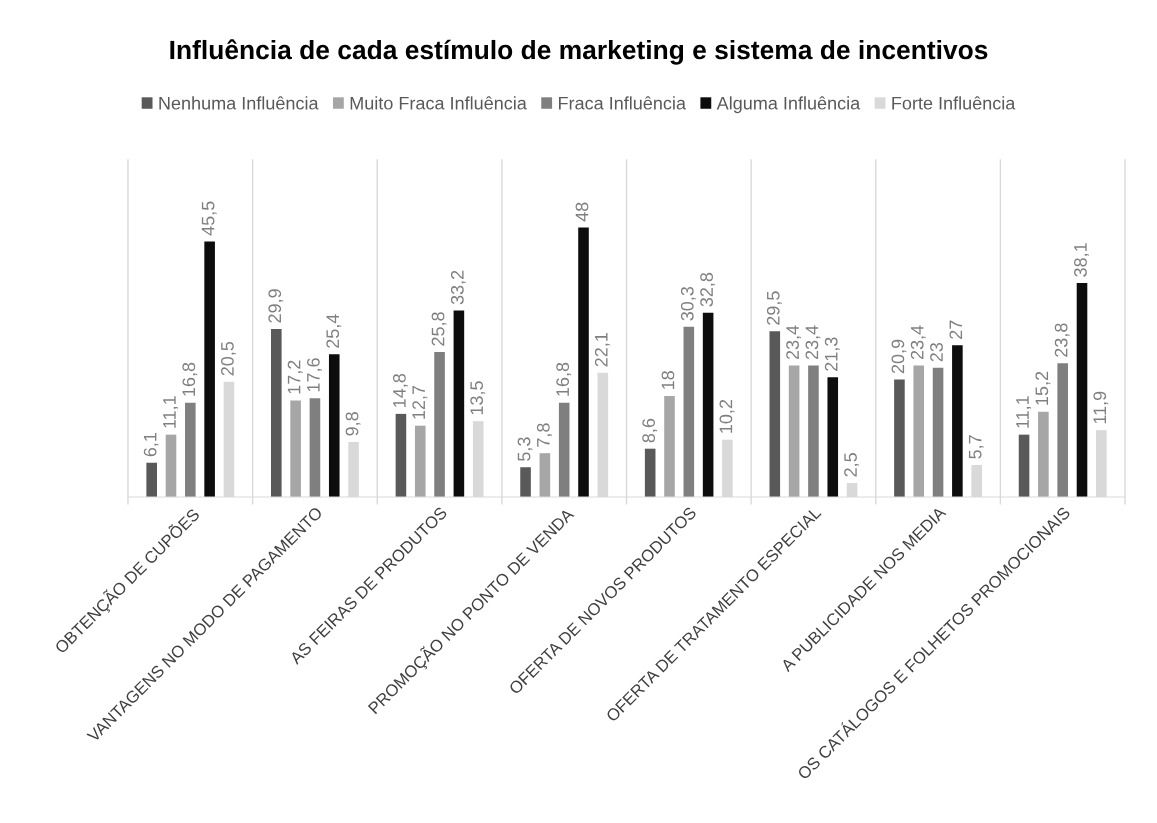  I want to click on data-label: 5,7, so click(976, 447).